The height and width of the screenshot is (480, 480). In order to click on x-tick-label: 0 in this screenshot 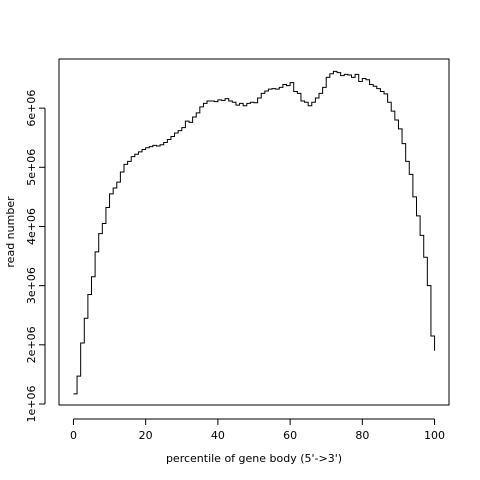, I will do `click(73, 435)`.